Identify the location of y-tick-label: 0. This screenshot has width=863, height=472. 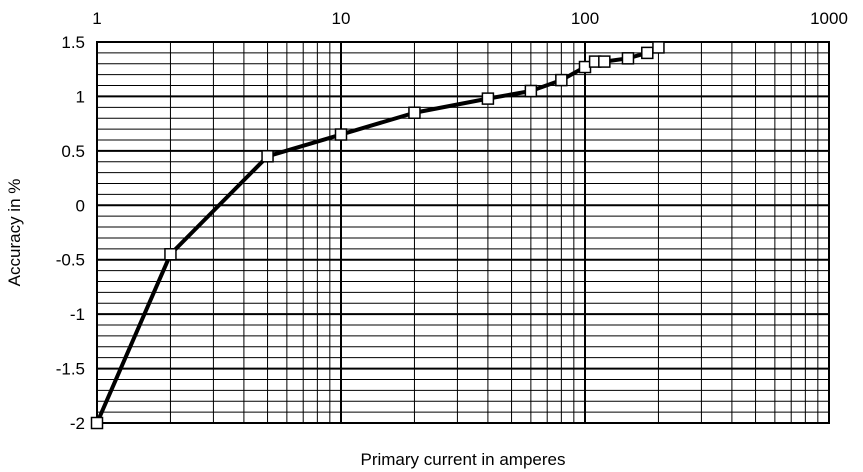
(80, 205).